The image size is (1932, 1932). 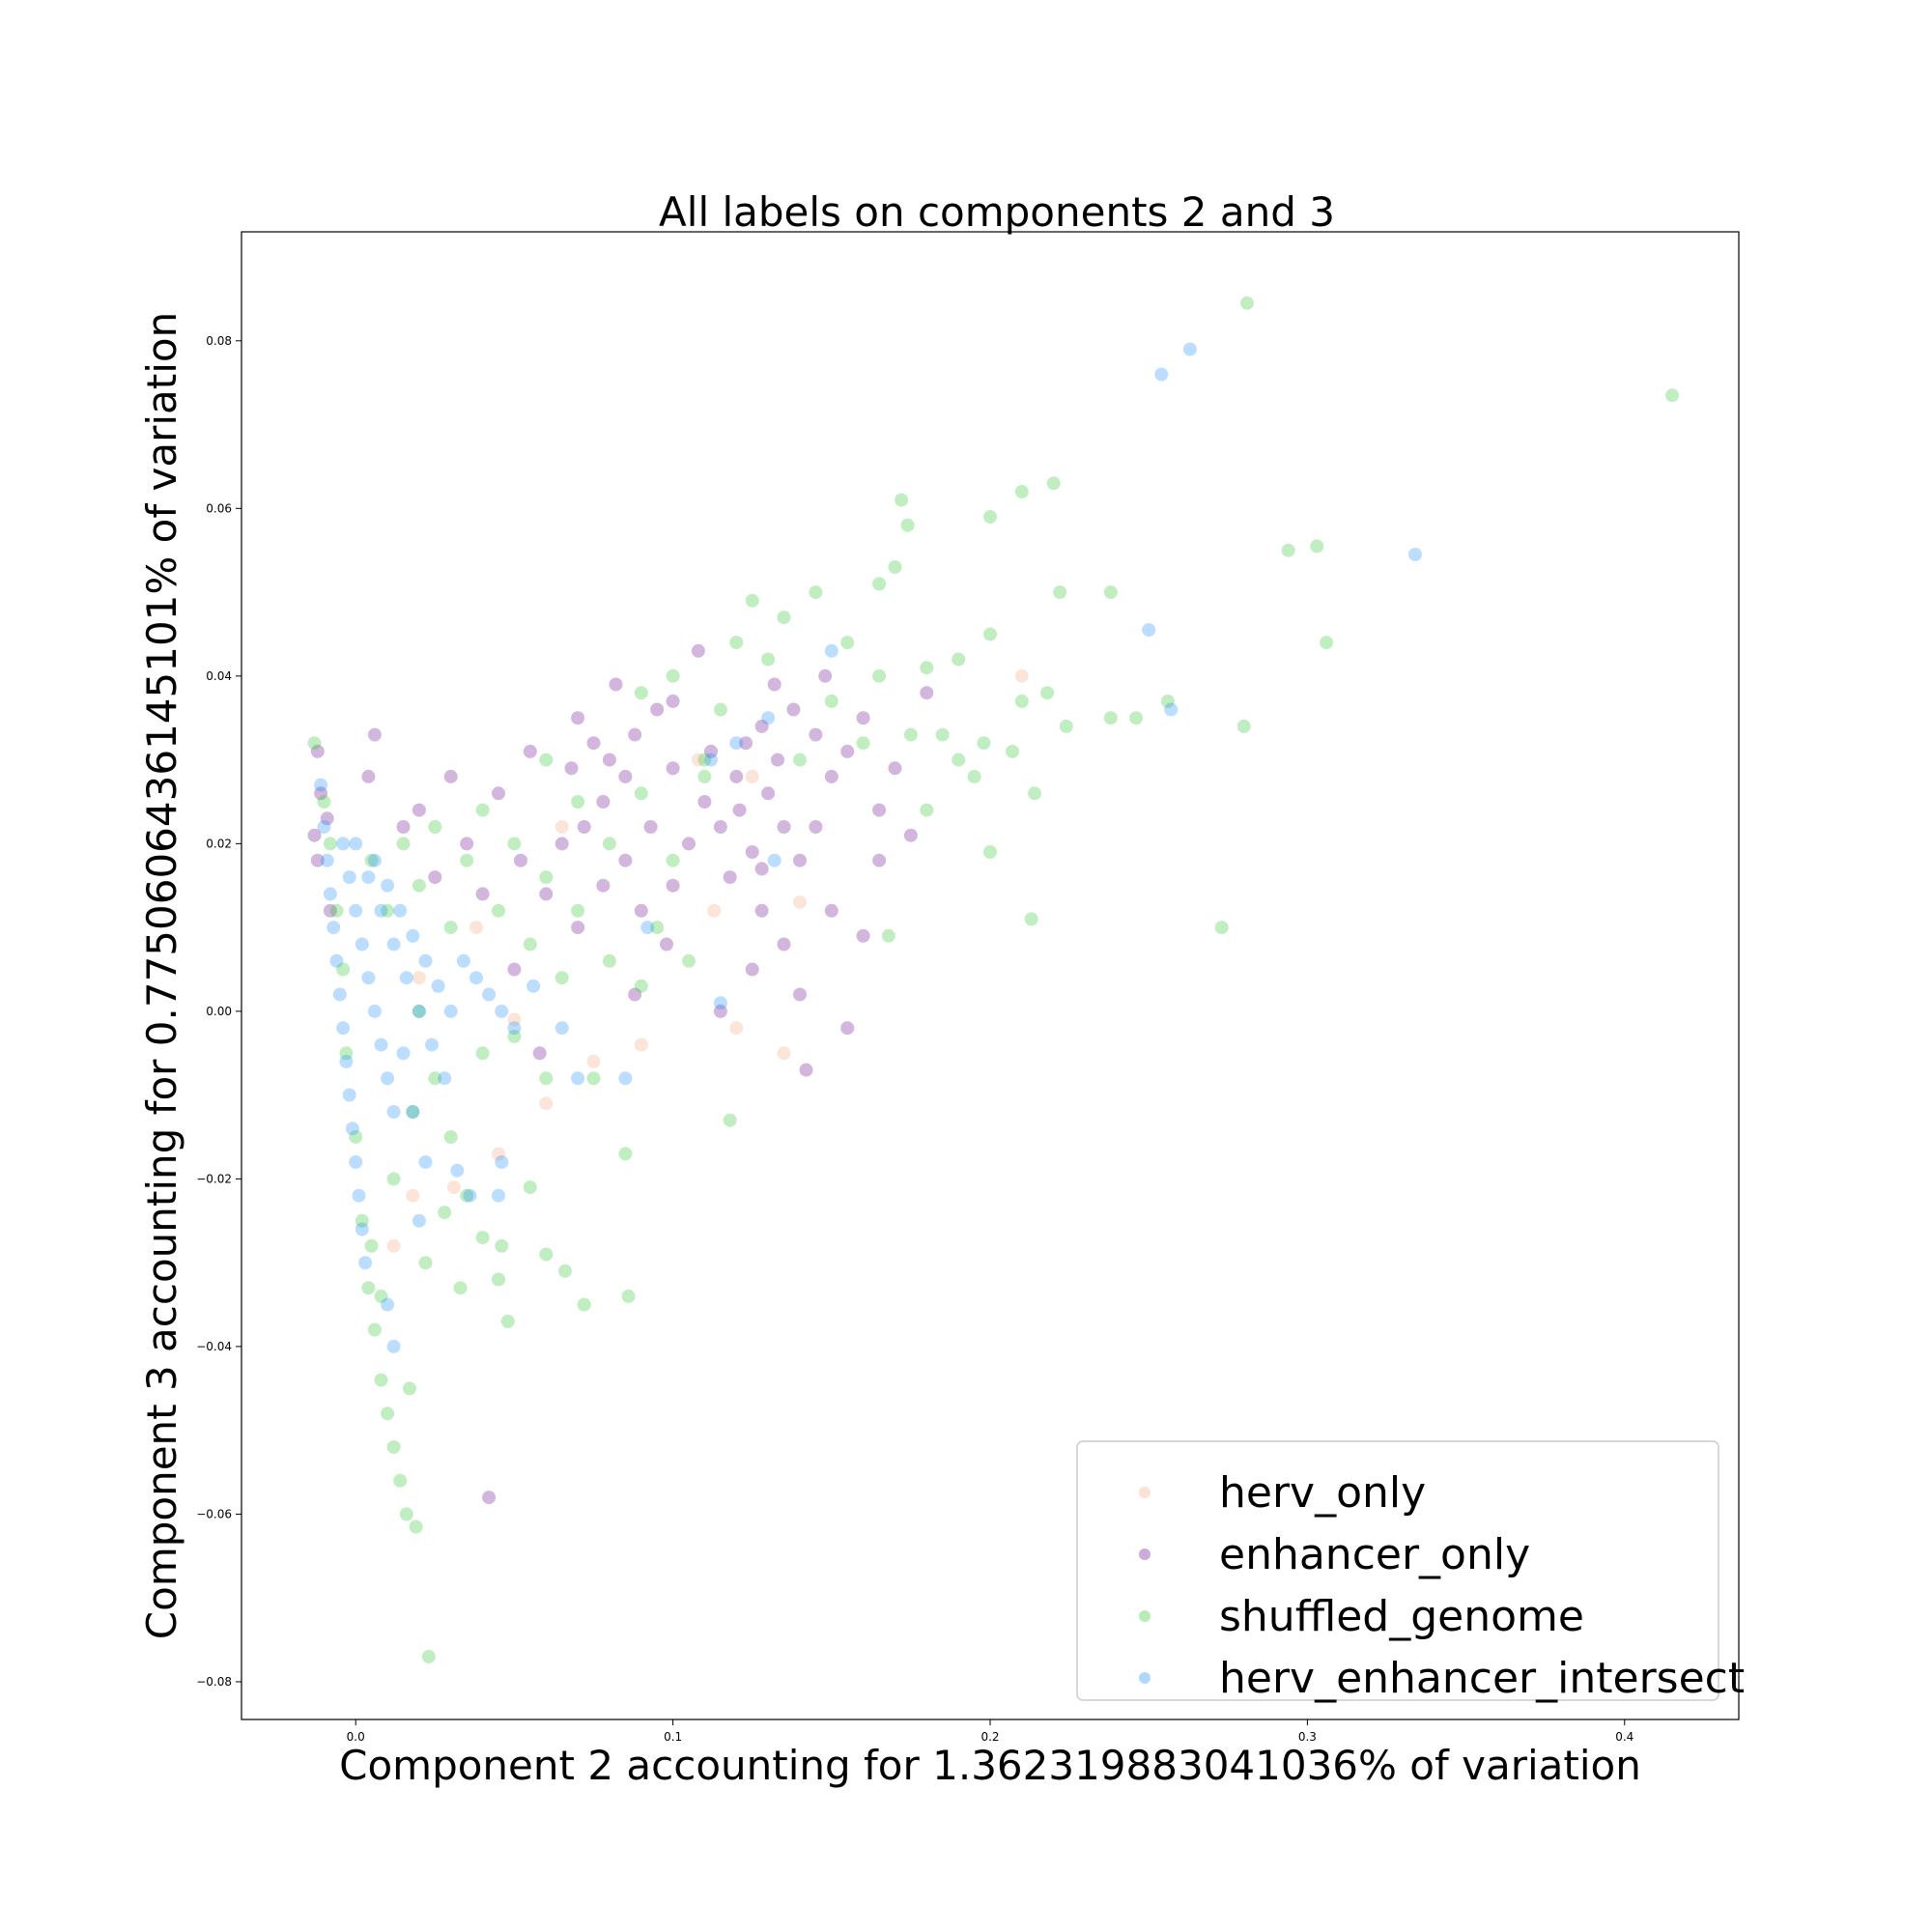 What do you see at coordinates (673, 1737) in the screenshot?
I see `x-tick-label: 0.1` at bounding box center [673, 1737].